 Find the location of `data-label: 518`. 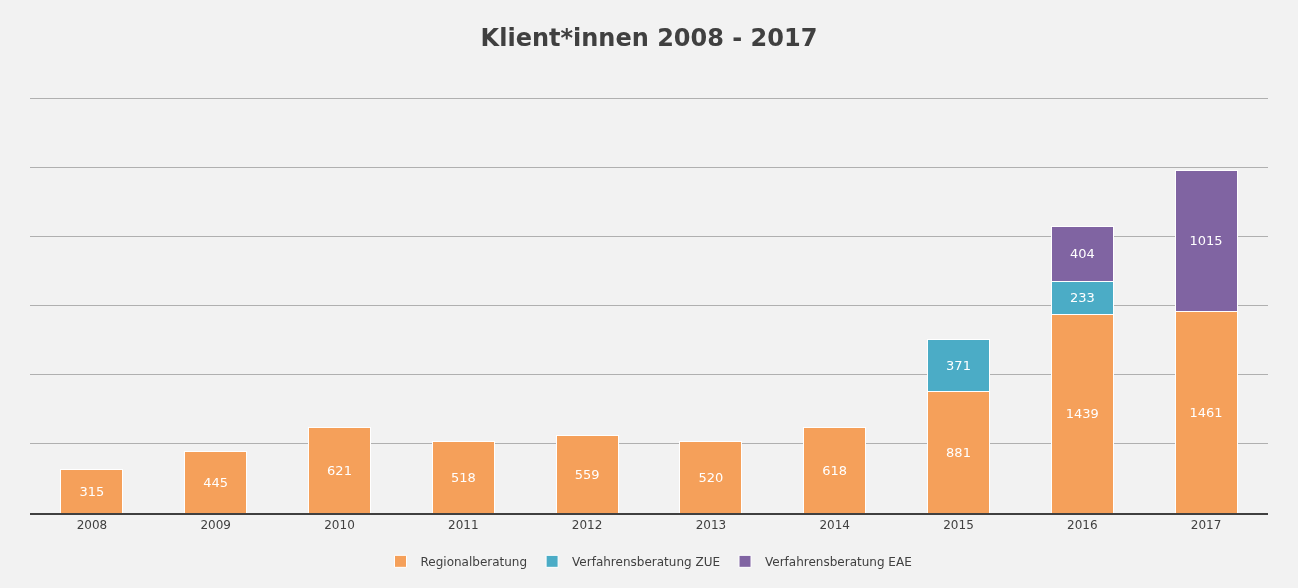

data-label: 518 is located at coordinates (463, 477).